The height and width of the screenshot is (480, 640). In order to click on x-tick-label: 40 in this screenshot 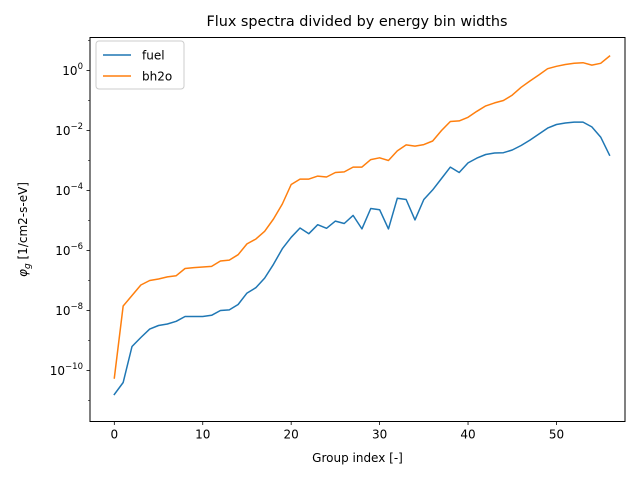, I will do `click(467, 435)`.